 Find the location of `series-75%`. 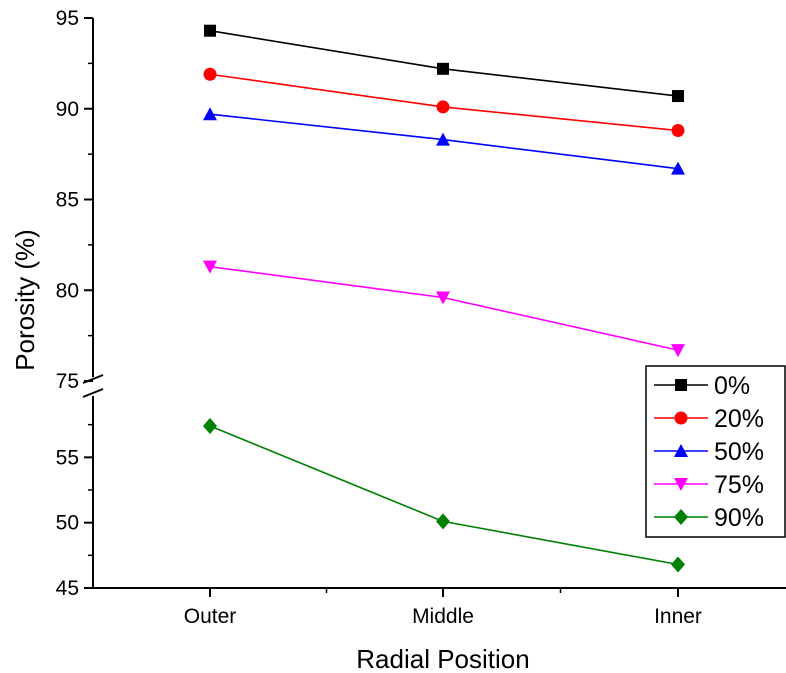

series-75% is located at coordinates (444, 309).